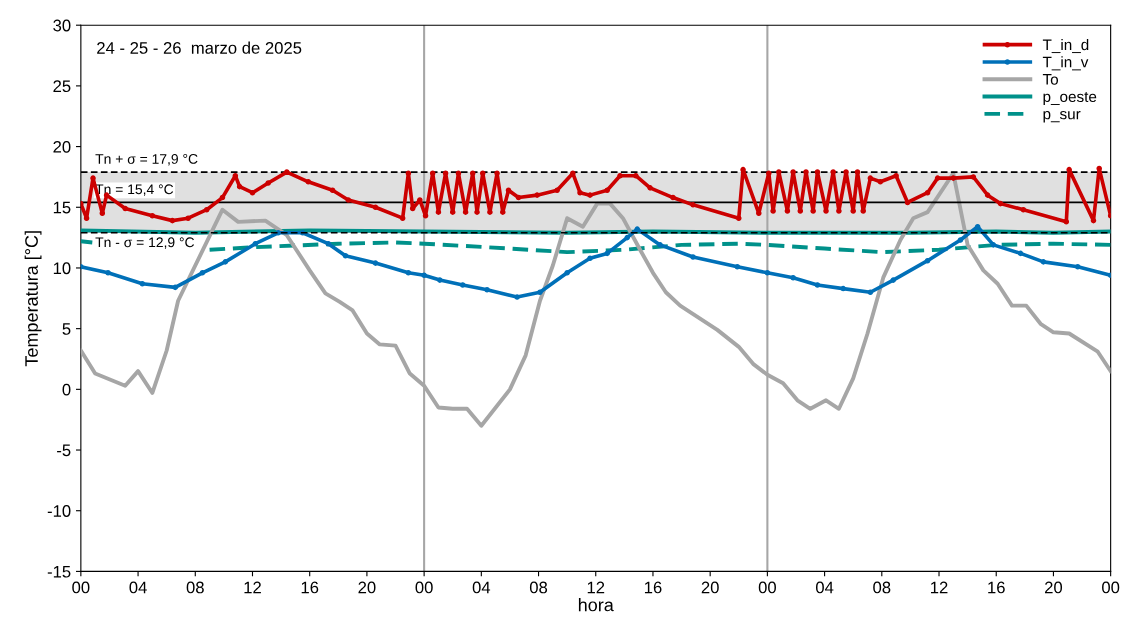 The width and height of the screenshot is (1123, 630). What do you see at coordinates (1062, 116) in the screenshot?
I see `legend-label: p_sur` at bounding box center [1062, 116].